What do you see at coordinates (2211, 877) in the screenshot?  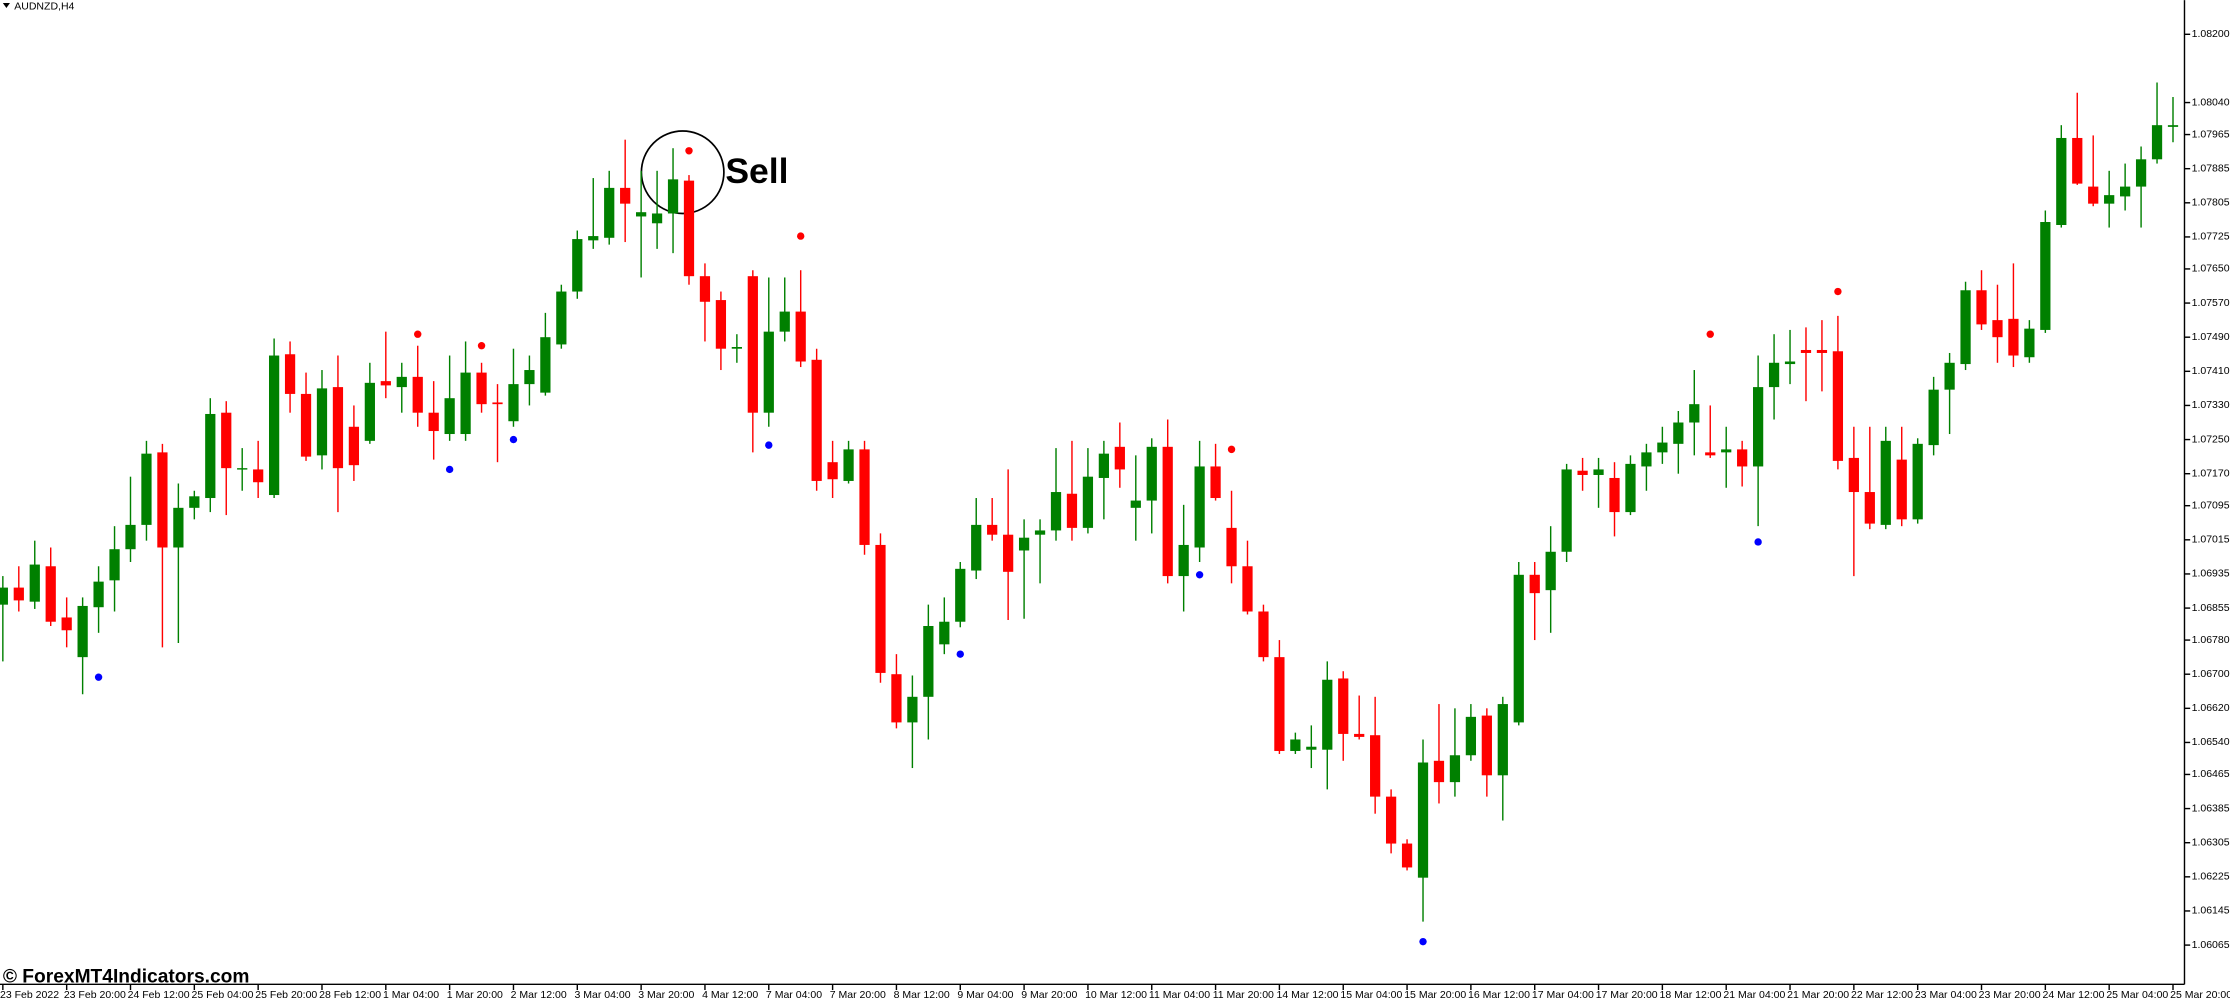 I see `y-tick-label: 1.06225` at bounding box center [2211, 877].